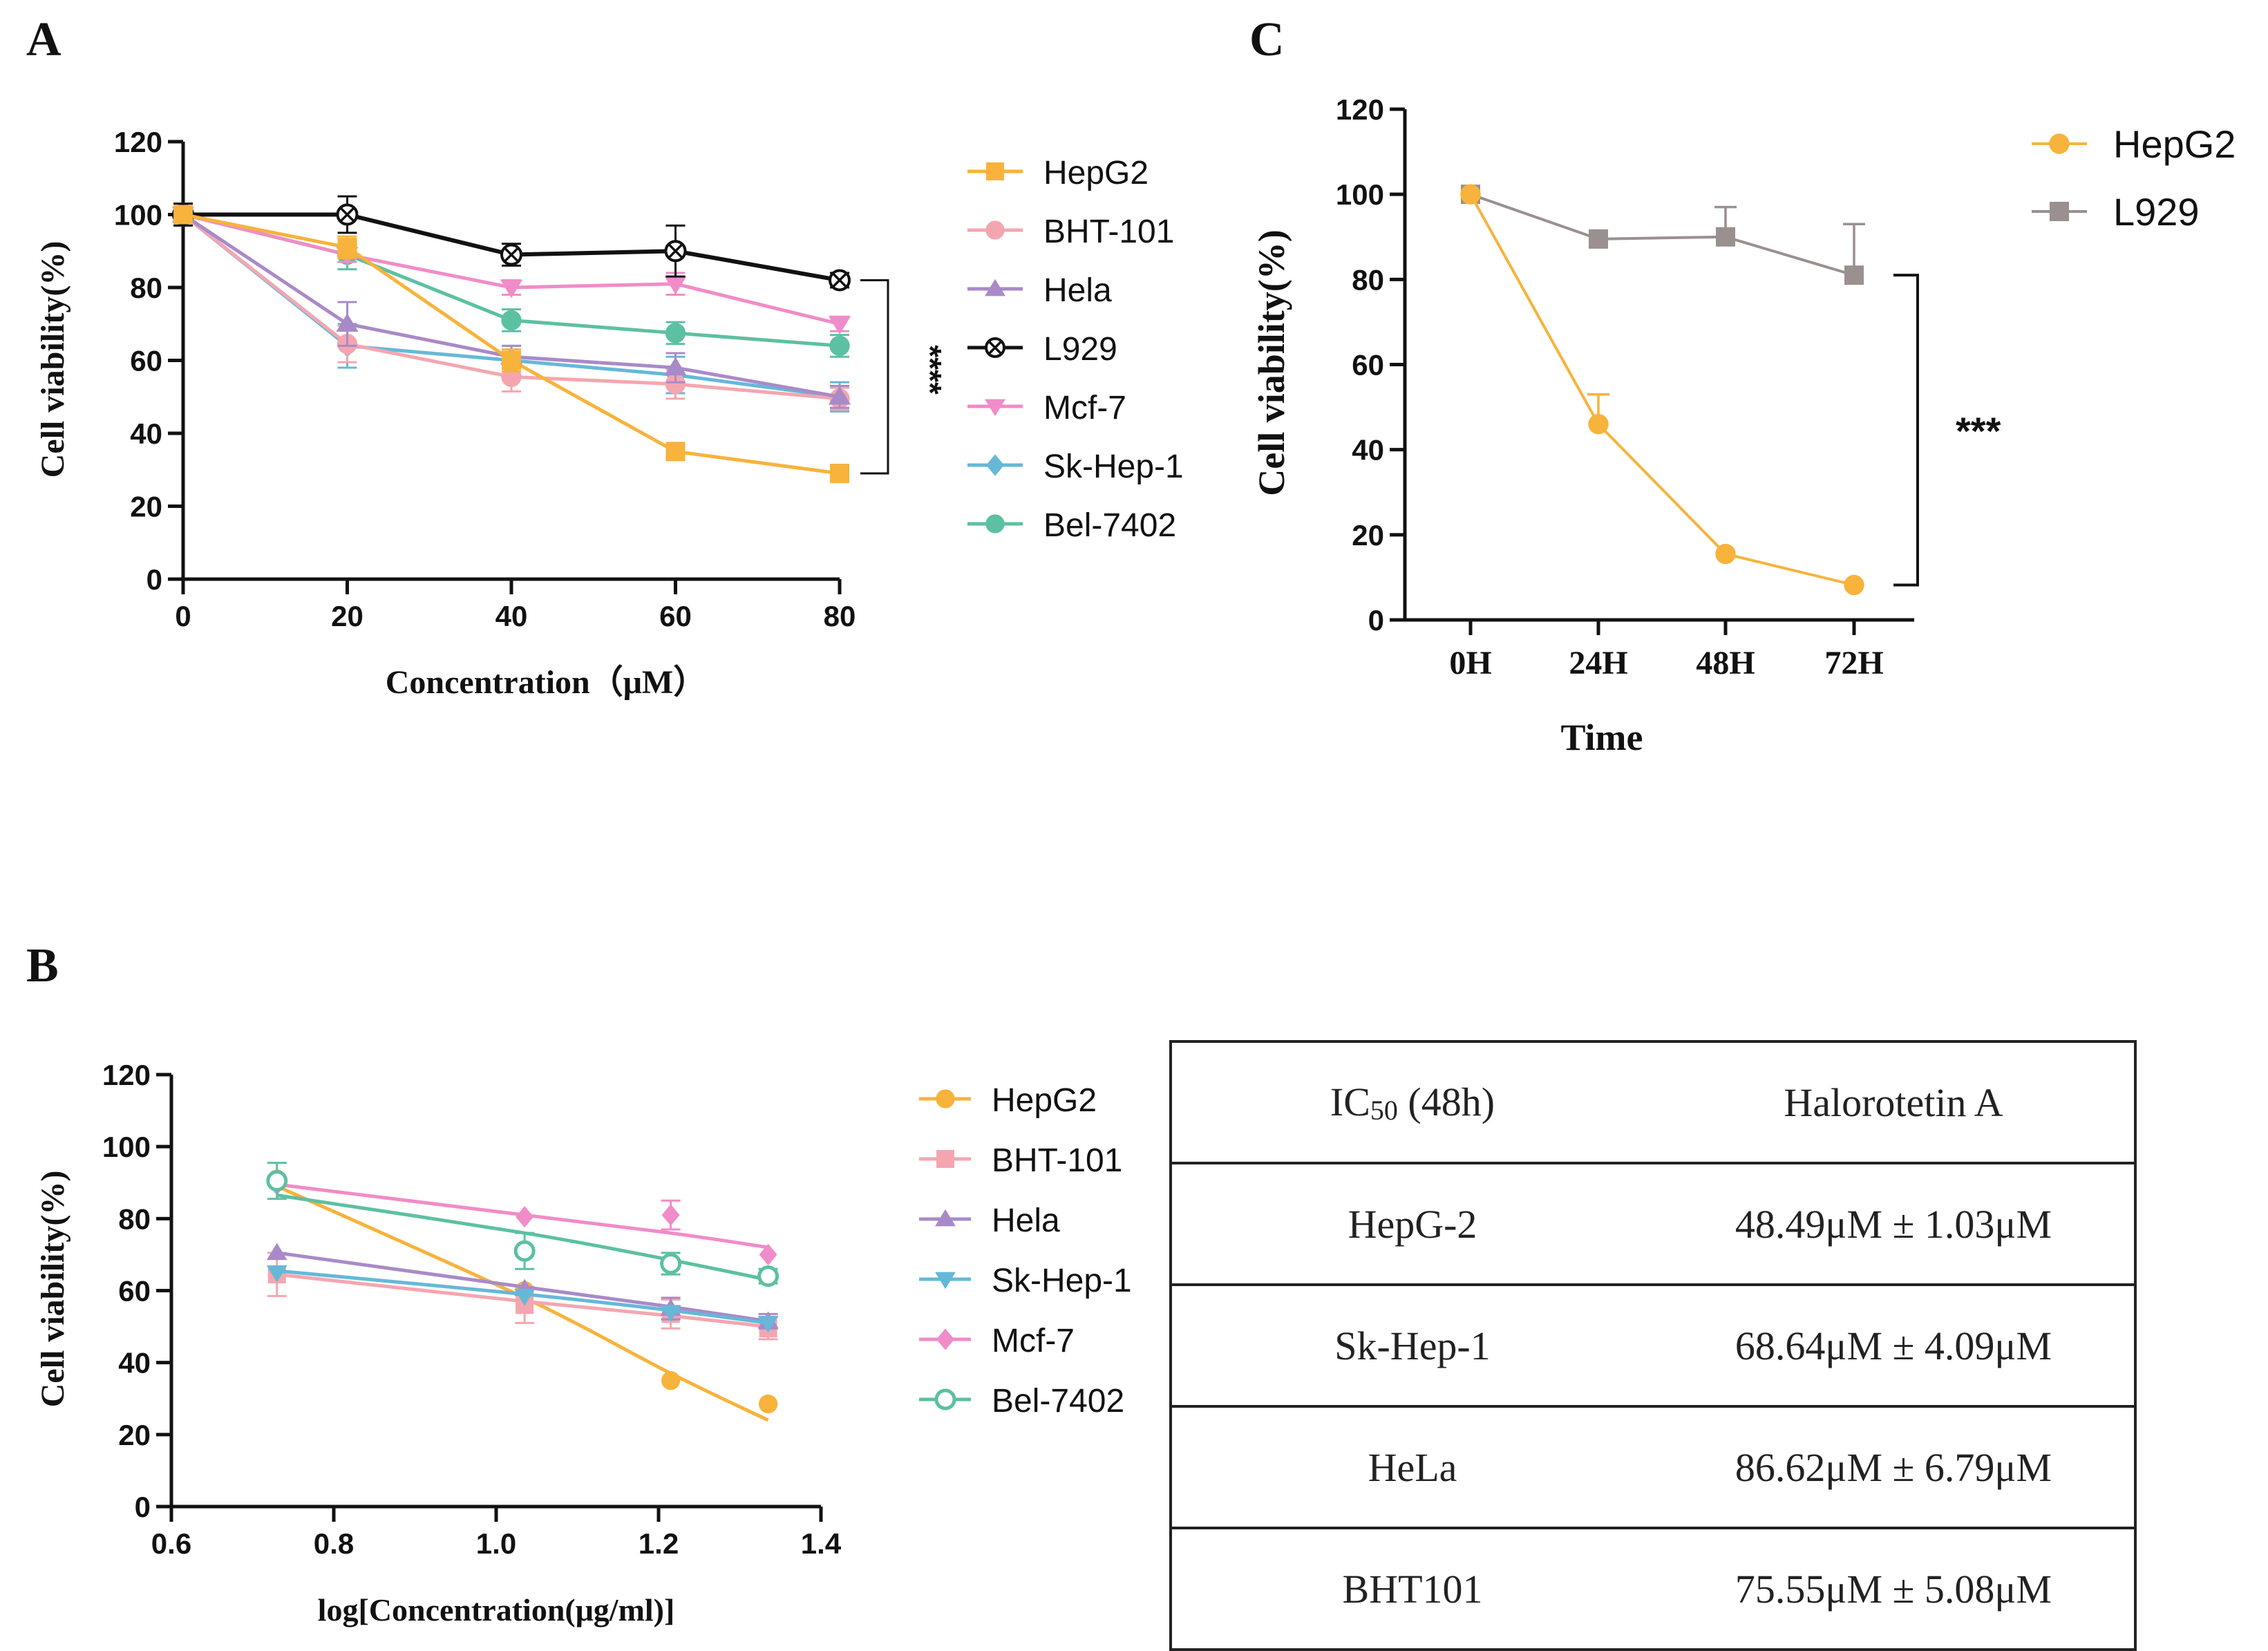 This screenshot has height=1651, width=2268. I want to click on legend-c: HepG2 L929, so click(2134, 178).